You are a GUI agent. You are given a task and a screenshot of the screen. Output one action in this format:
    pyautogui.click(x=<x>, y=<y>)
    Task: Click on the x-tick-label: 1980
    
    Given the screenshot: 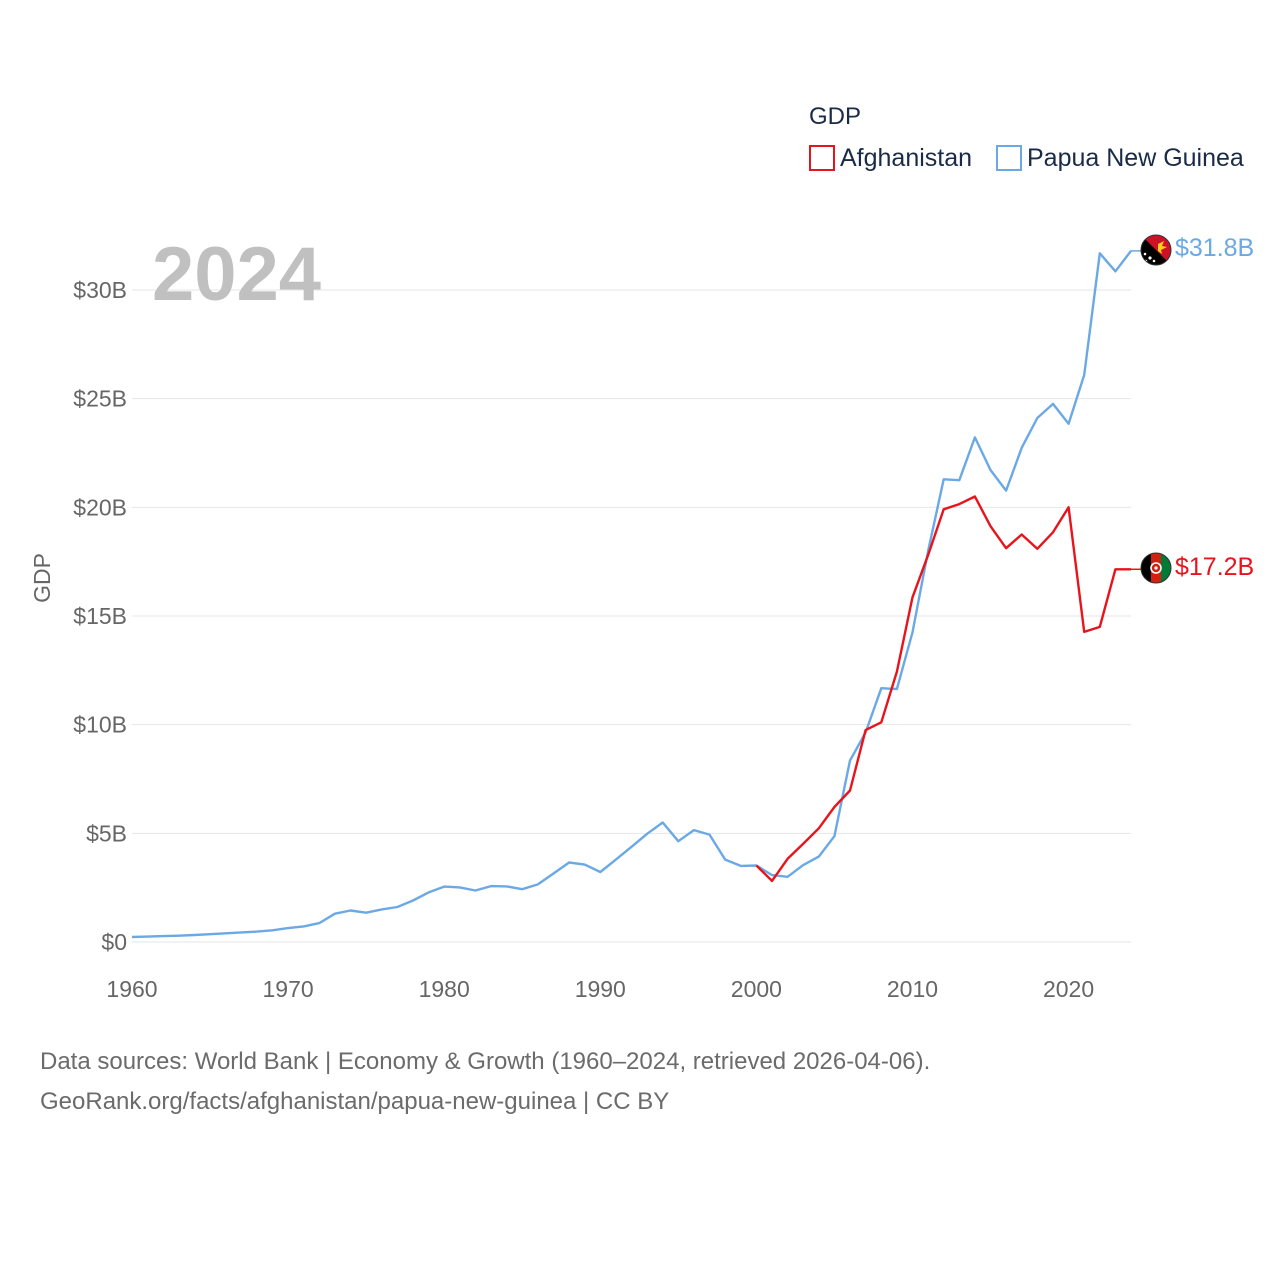 What is the action you would take?
    pyautogui.click(x=444, y=989)
    